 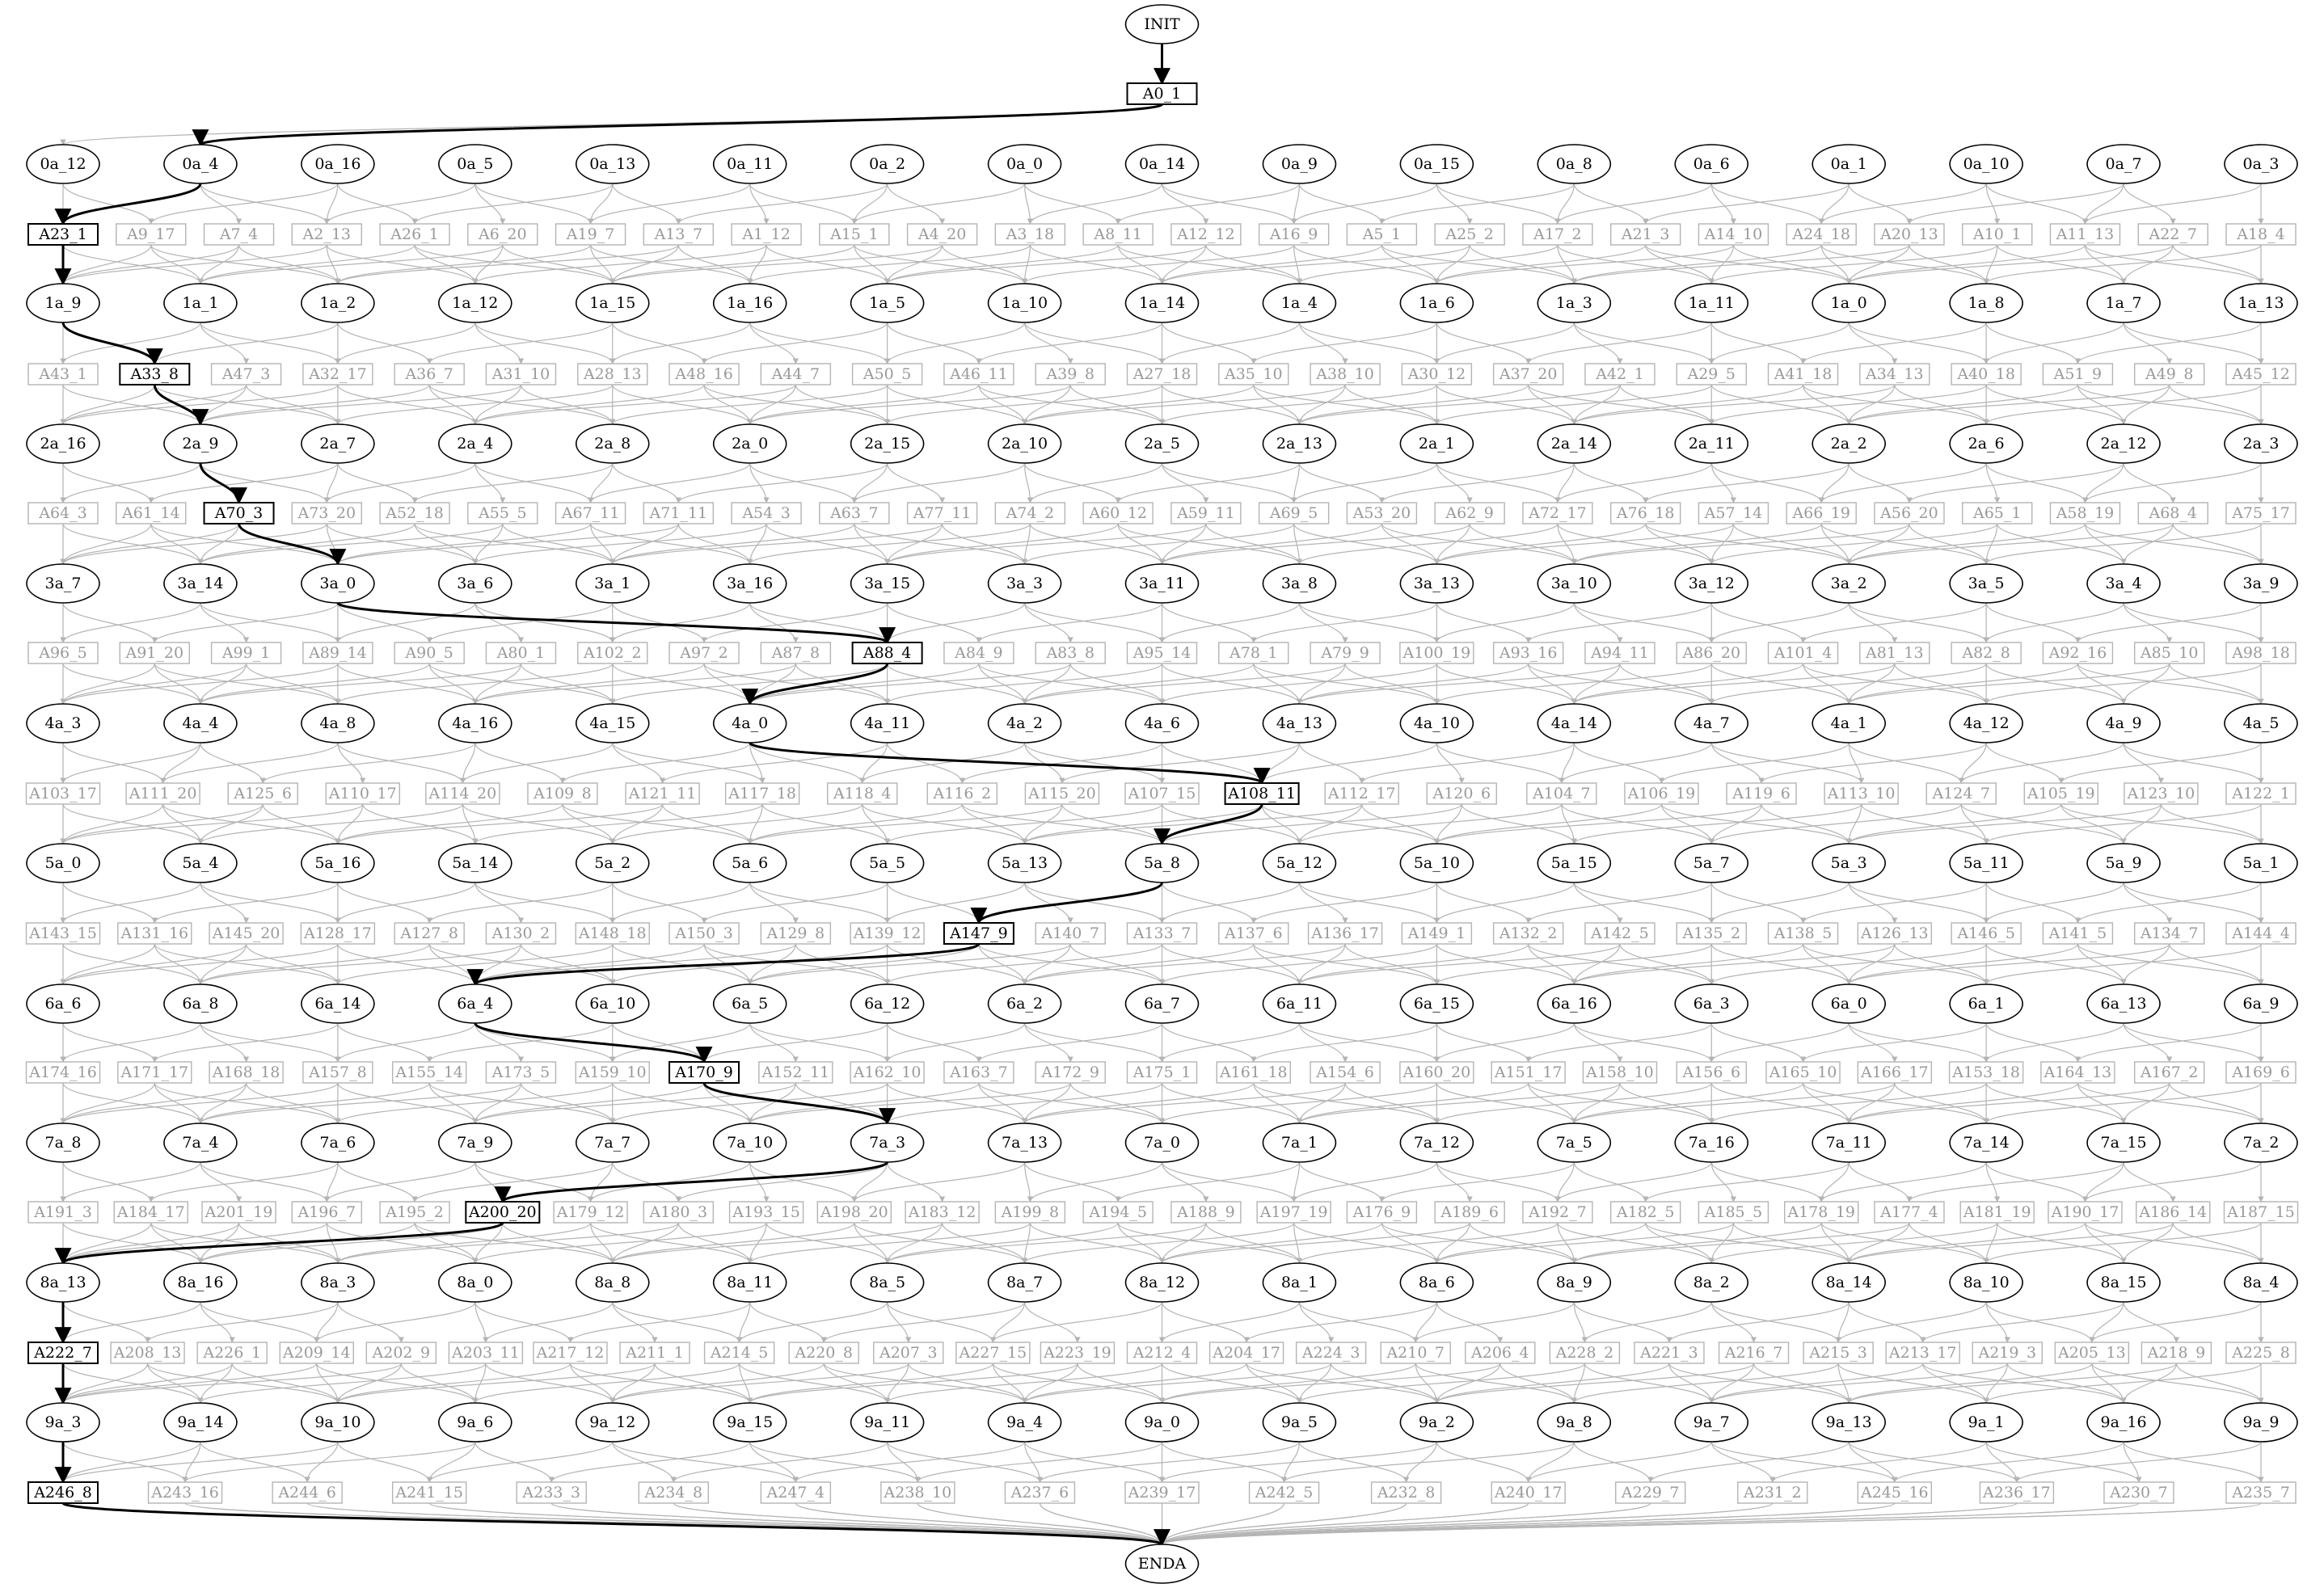 I want to click on node-label: 9a_0, so click(x=1162, y=1422).